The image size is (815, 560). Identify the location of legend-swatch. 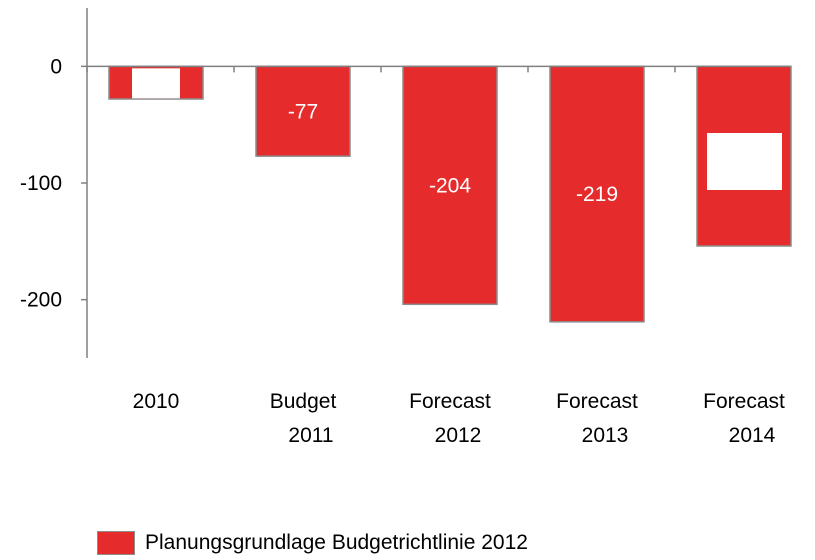
(116, 543).